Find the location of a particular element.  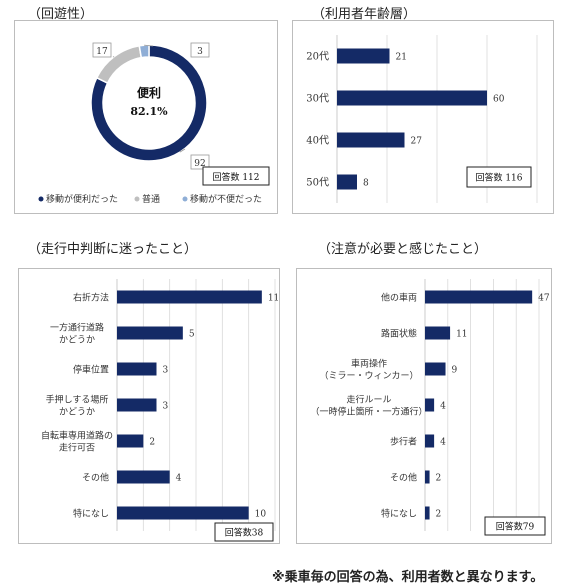

answer-count: 回答数79 is located at coordinates (515, 527).